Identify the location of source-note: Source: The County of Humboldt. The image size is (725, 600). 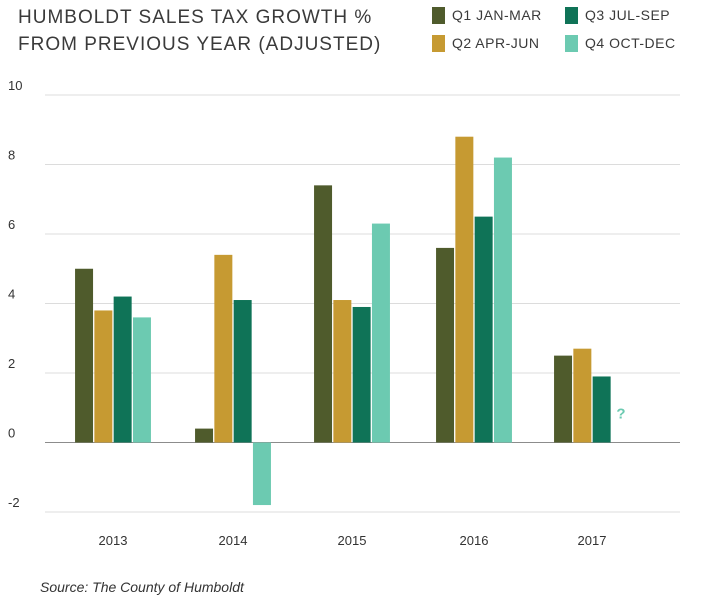
(142, 587).